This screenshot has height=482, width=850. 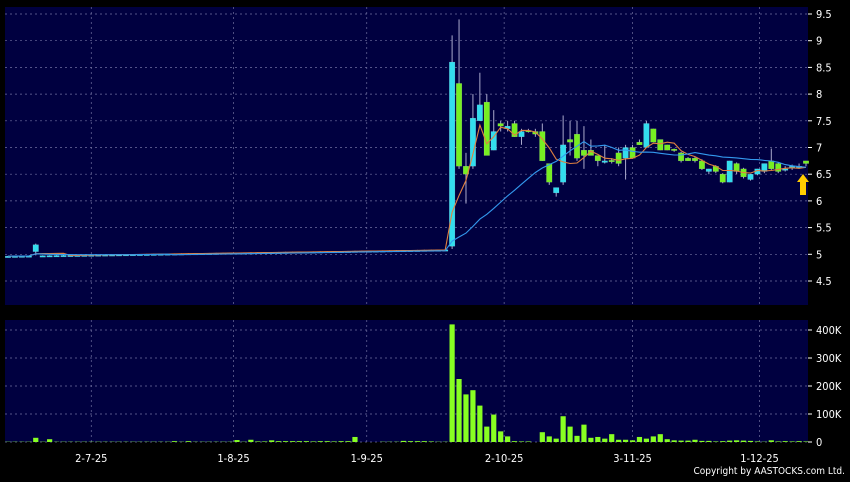 I want to click on volume-tick-label: 100K, so click(x=829, y=414).